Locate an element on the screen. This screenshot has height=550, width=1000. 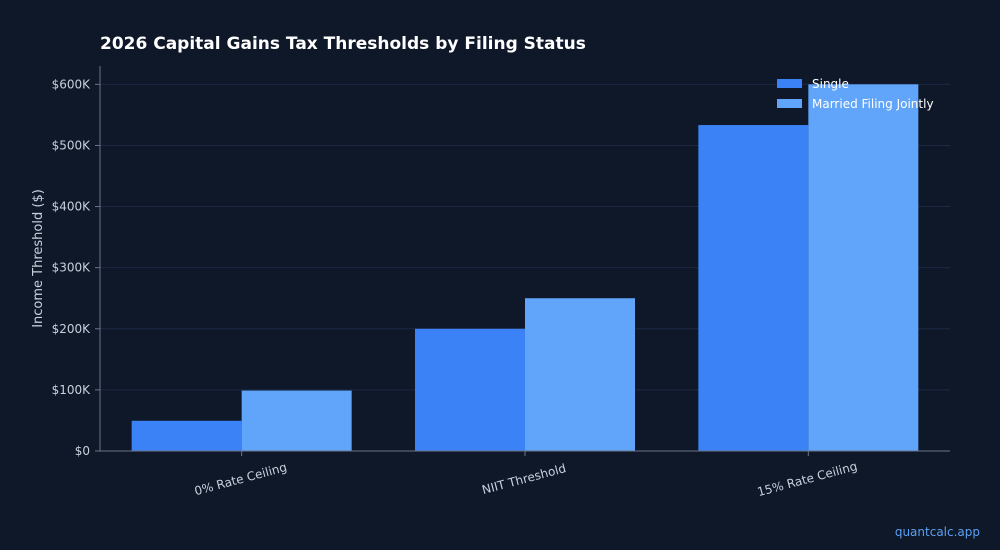
y-axis-label: Income Threshold ($) is located at coordinates (38, 258).